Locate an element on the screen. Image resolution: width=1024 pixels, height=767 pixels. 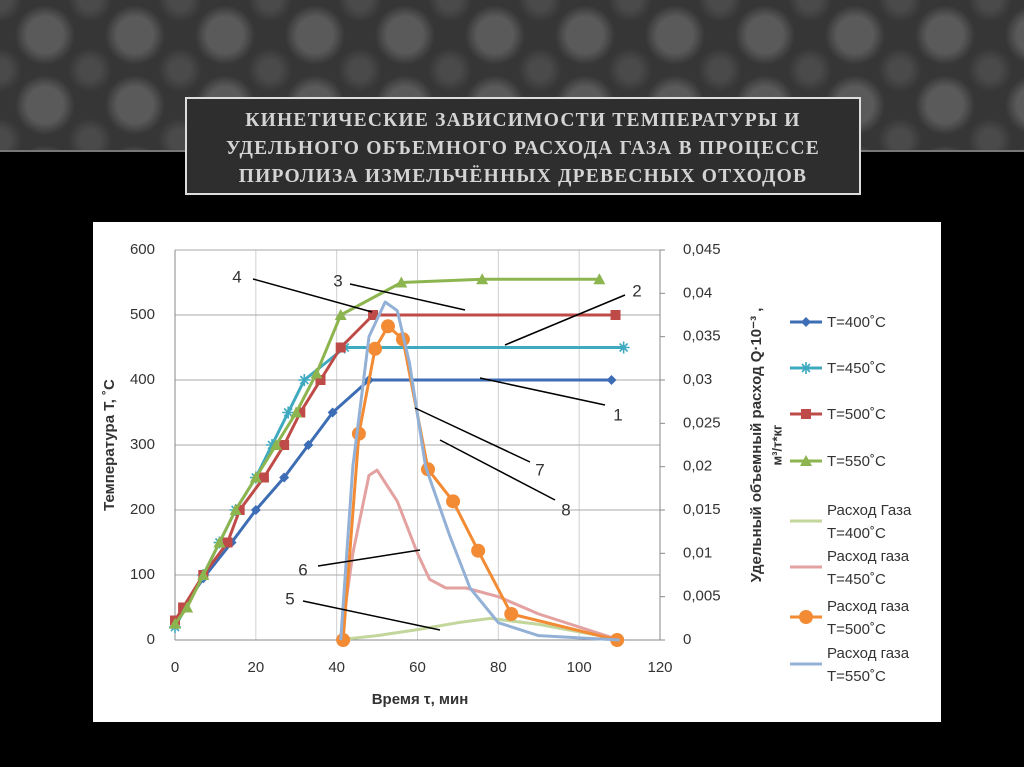
x-tick-label: 60 is located at coordinates (417, 667).